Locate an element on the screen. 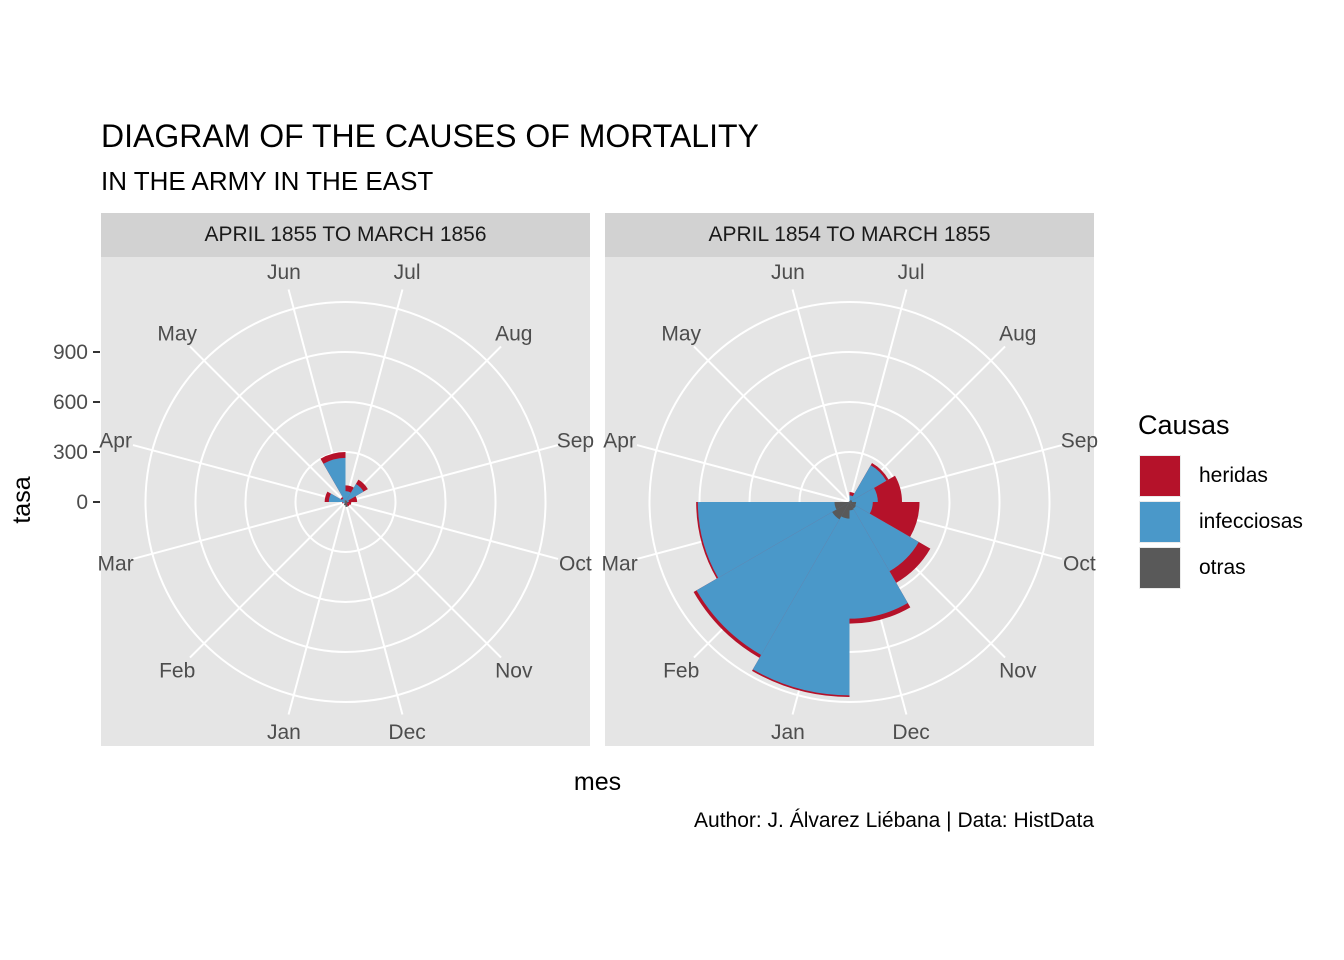 The image size is (1344, 960). legend-label: heridas is located at coordinates (1233, 475).